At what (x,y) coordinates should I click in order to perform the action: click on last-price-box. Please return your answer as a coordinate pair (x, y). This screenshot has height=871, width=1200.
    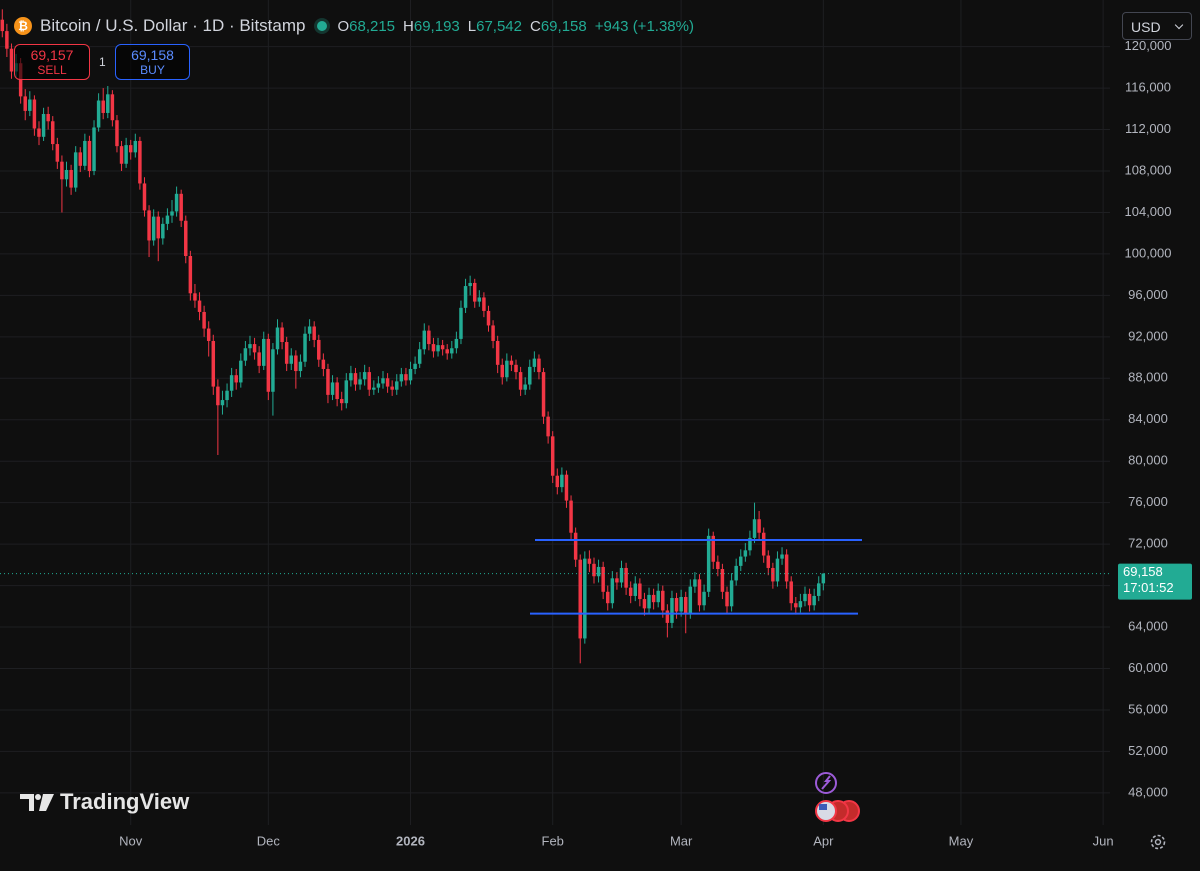
    Looking at the image, I should click on (1155, 581).